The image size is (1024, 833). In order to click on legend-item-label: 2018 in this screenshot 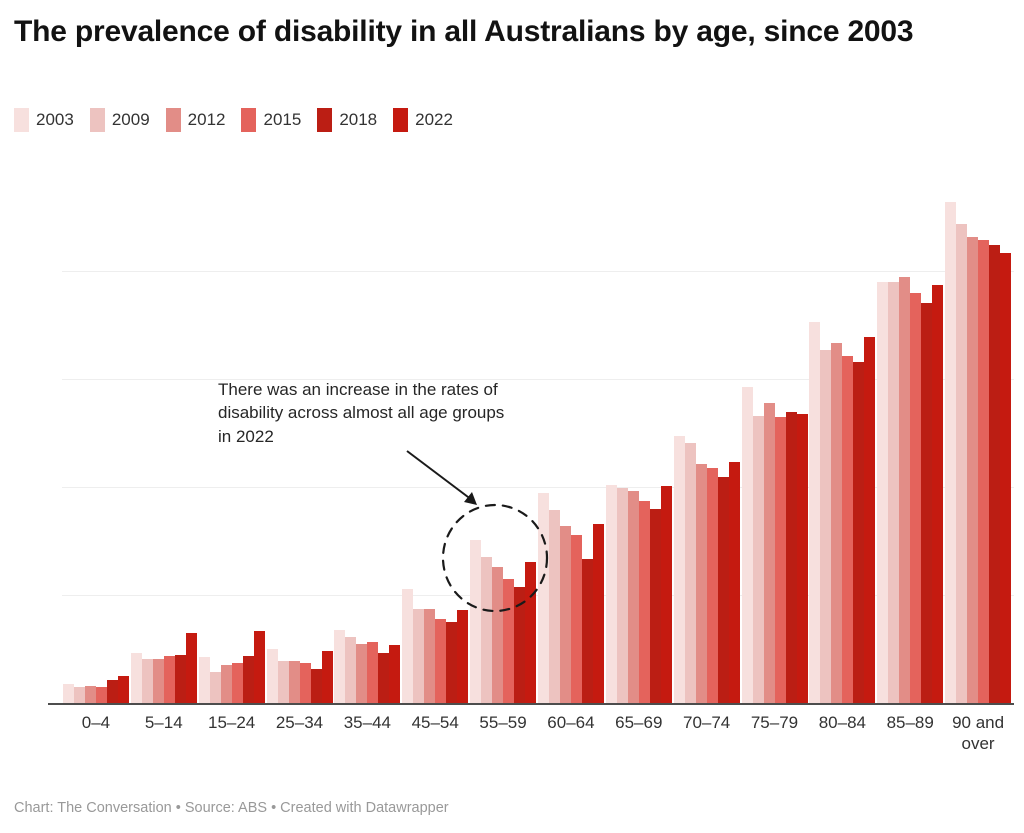, I will do `click(358, 119)`.